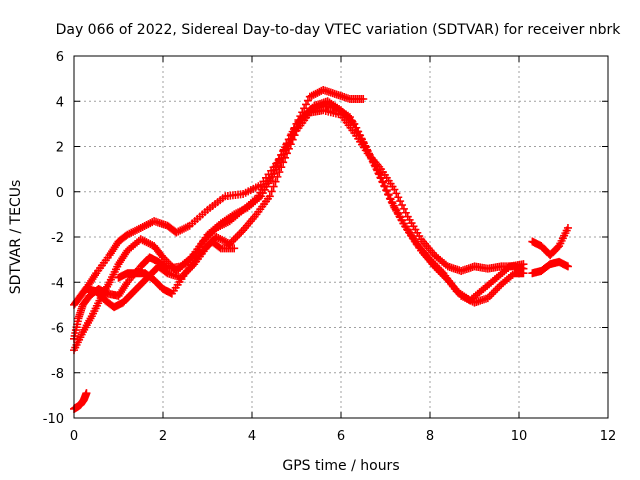  What do you see at coordinates (252, 436) in the screenshot?
I see `x-tick-label: 4` at bounding box center [252, 436].